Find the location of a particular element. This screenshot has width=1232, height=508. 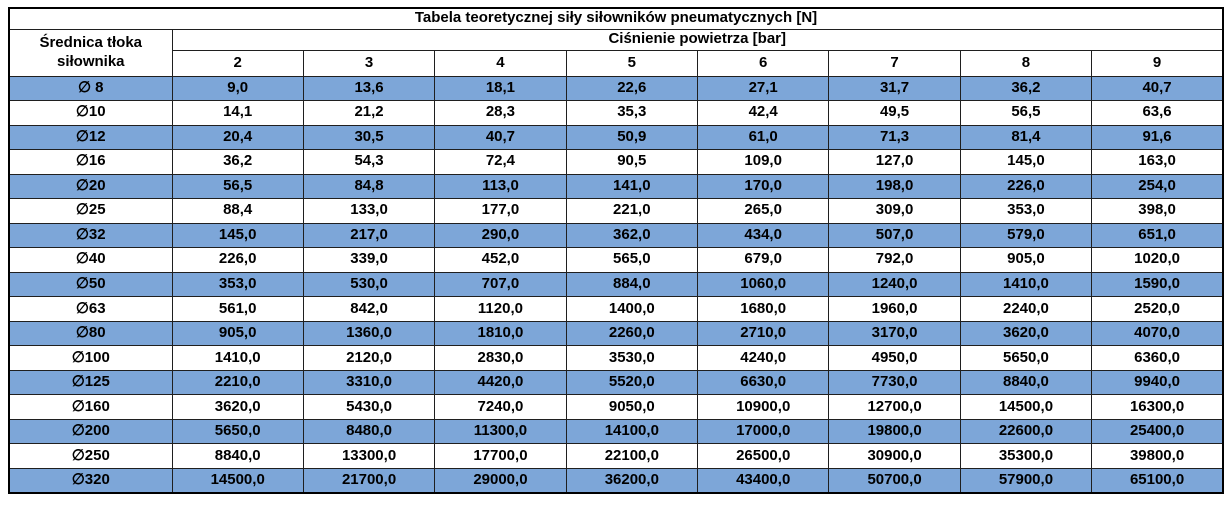

force-value-cell: 170,0 is located at coordinates (763, 186).